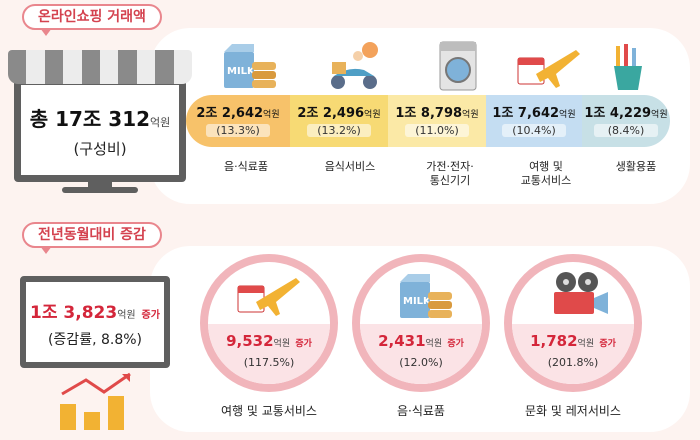 This screenshot has height=440, width=700. I want to click on cat2-value: 1조 8,798, so click(429, 113).